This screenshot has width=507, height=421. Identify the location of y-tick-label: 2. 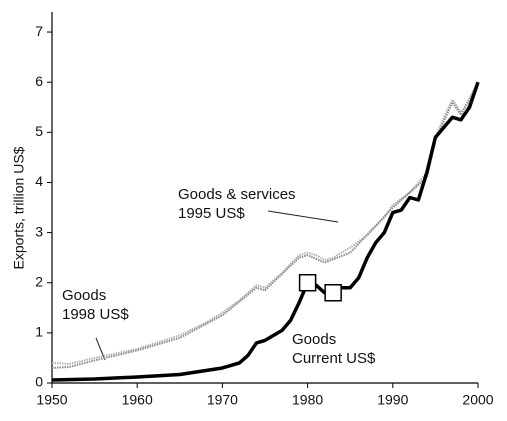
(39, 281).